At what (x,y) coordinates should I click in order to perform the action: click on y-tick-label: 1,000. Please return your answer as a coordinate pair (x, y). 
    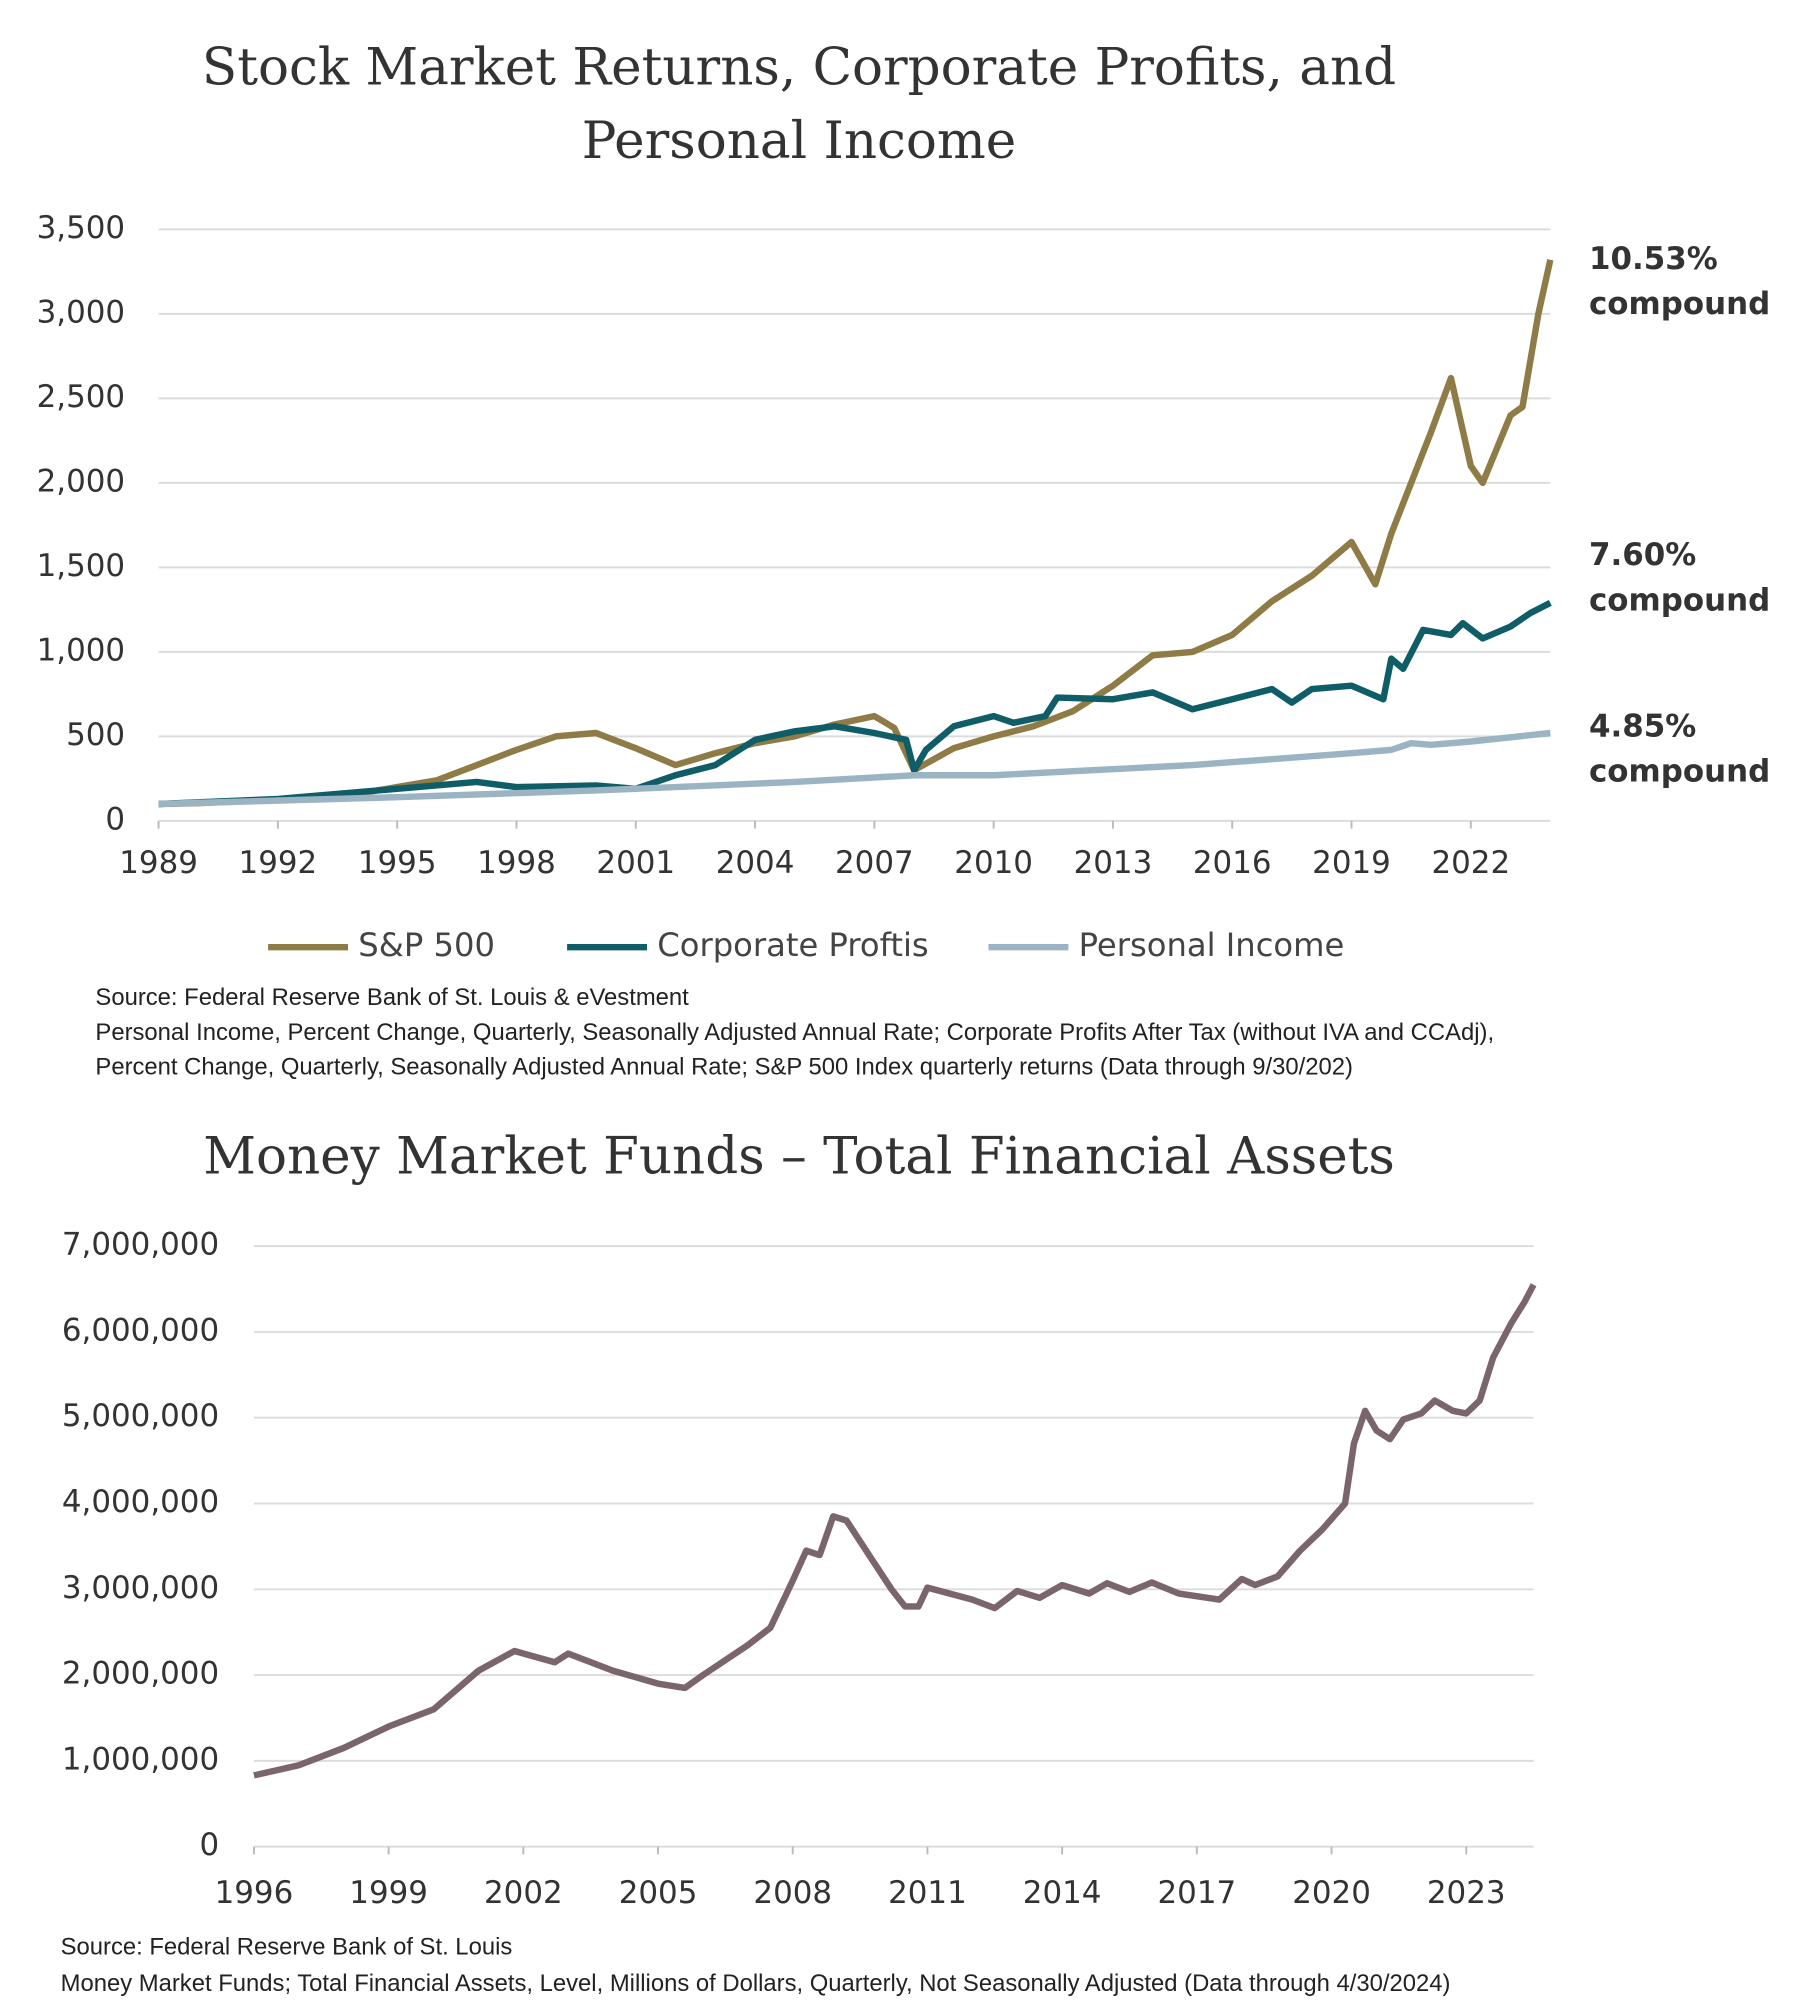
    Looking at the image, I should click on (81, 650).